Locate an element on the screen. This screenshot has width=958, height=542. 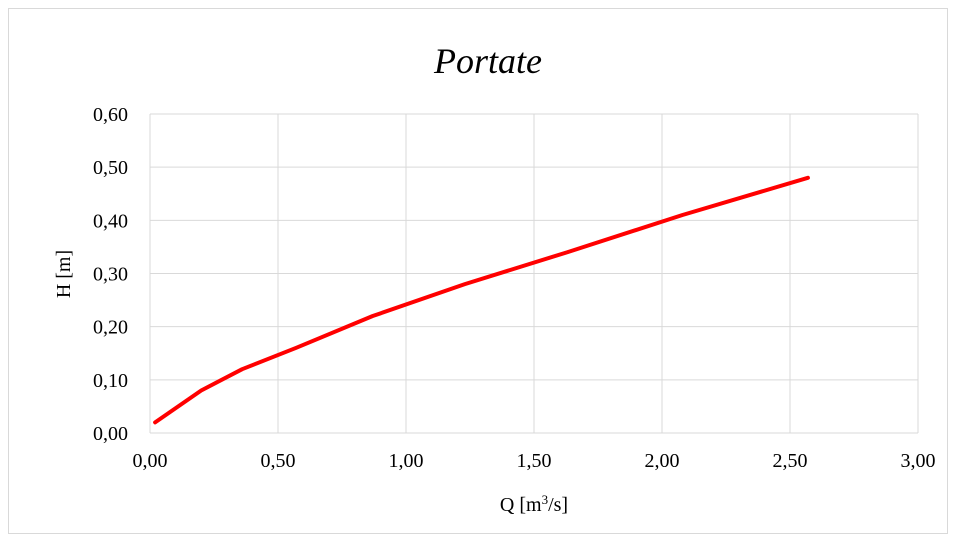
x-tick-label: 1,50 is located at coordinates (534, 461).